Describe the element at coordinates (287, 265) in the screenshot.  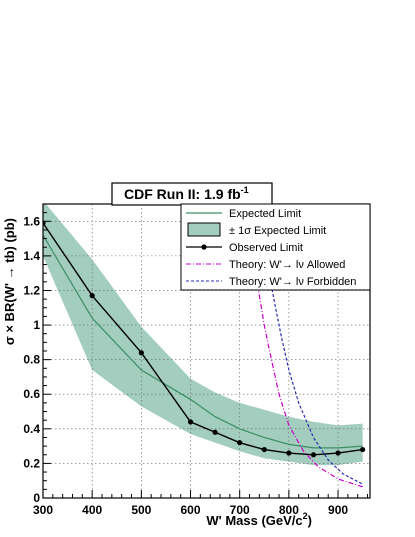
I see `legend-label-allowed: Theory: W'→ lν Allowed` at that location.